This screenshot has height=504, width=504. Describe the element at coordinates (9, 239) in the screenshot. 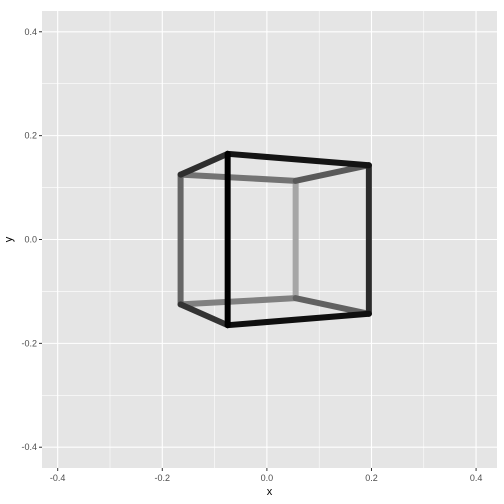

I see `y-axis-title: y` at that location.